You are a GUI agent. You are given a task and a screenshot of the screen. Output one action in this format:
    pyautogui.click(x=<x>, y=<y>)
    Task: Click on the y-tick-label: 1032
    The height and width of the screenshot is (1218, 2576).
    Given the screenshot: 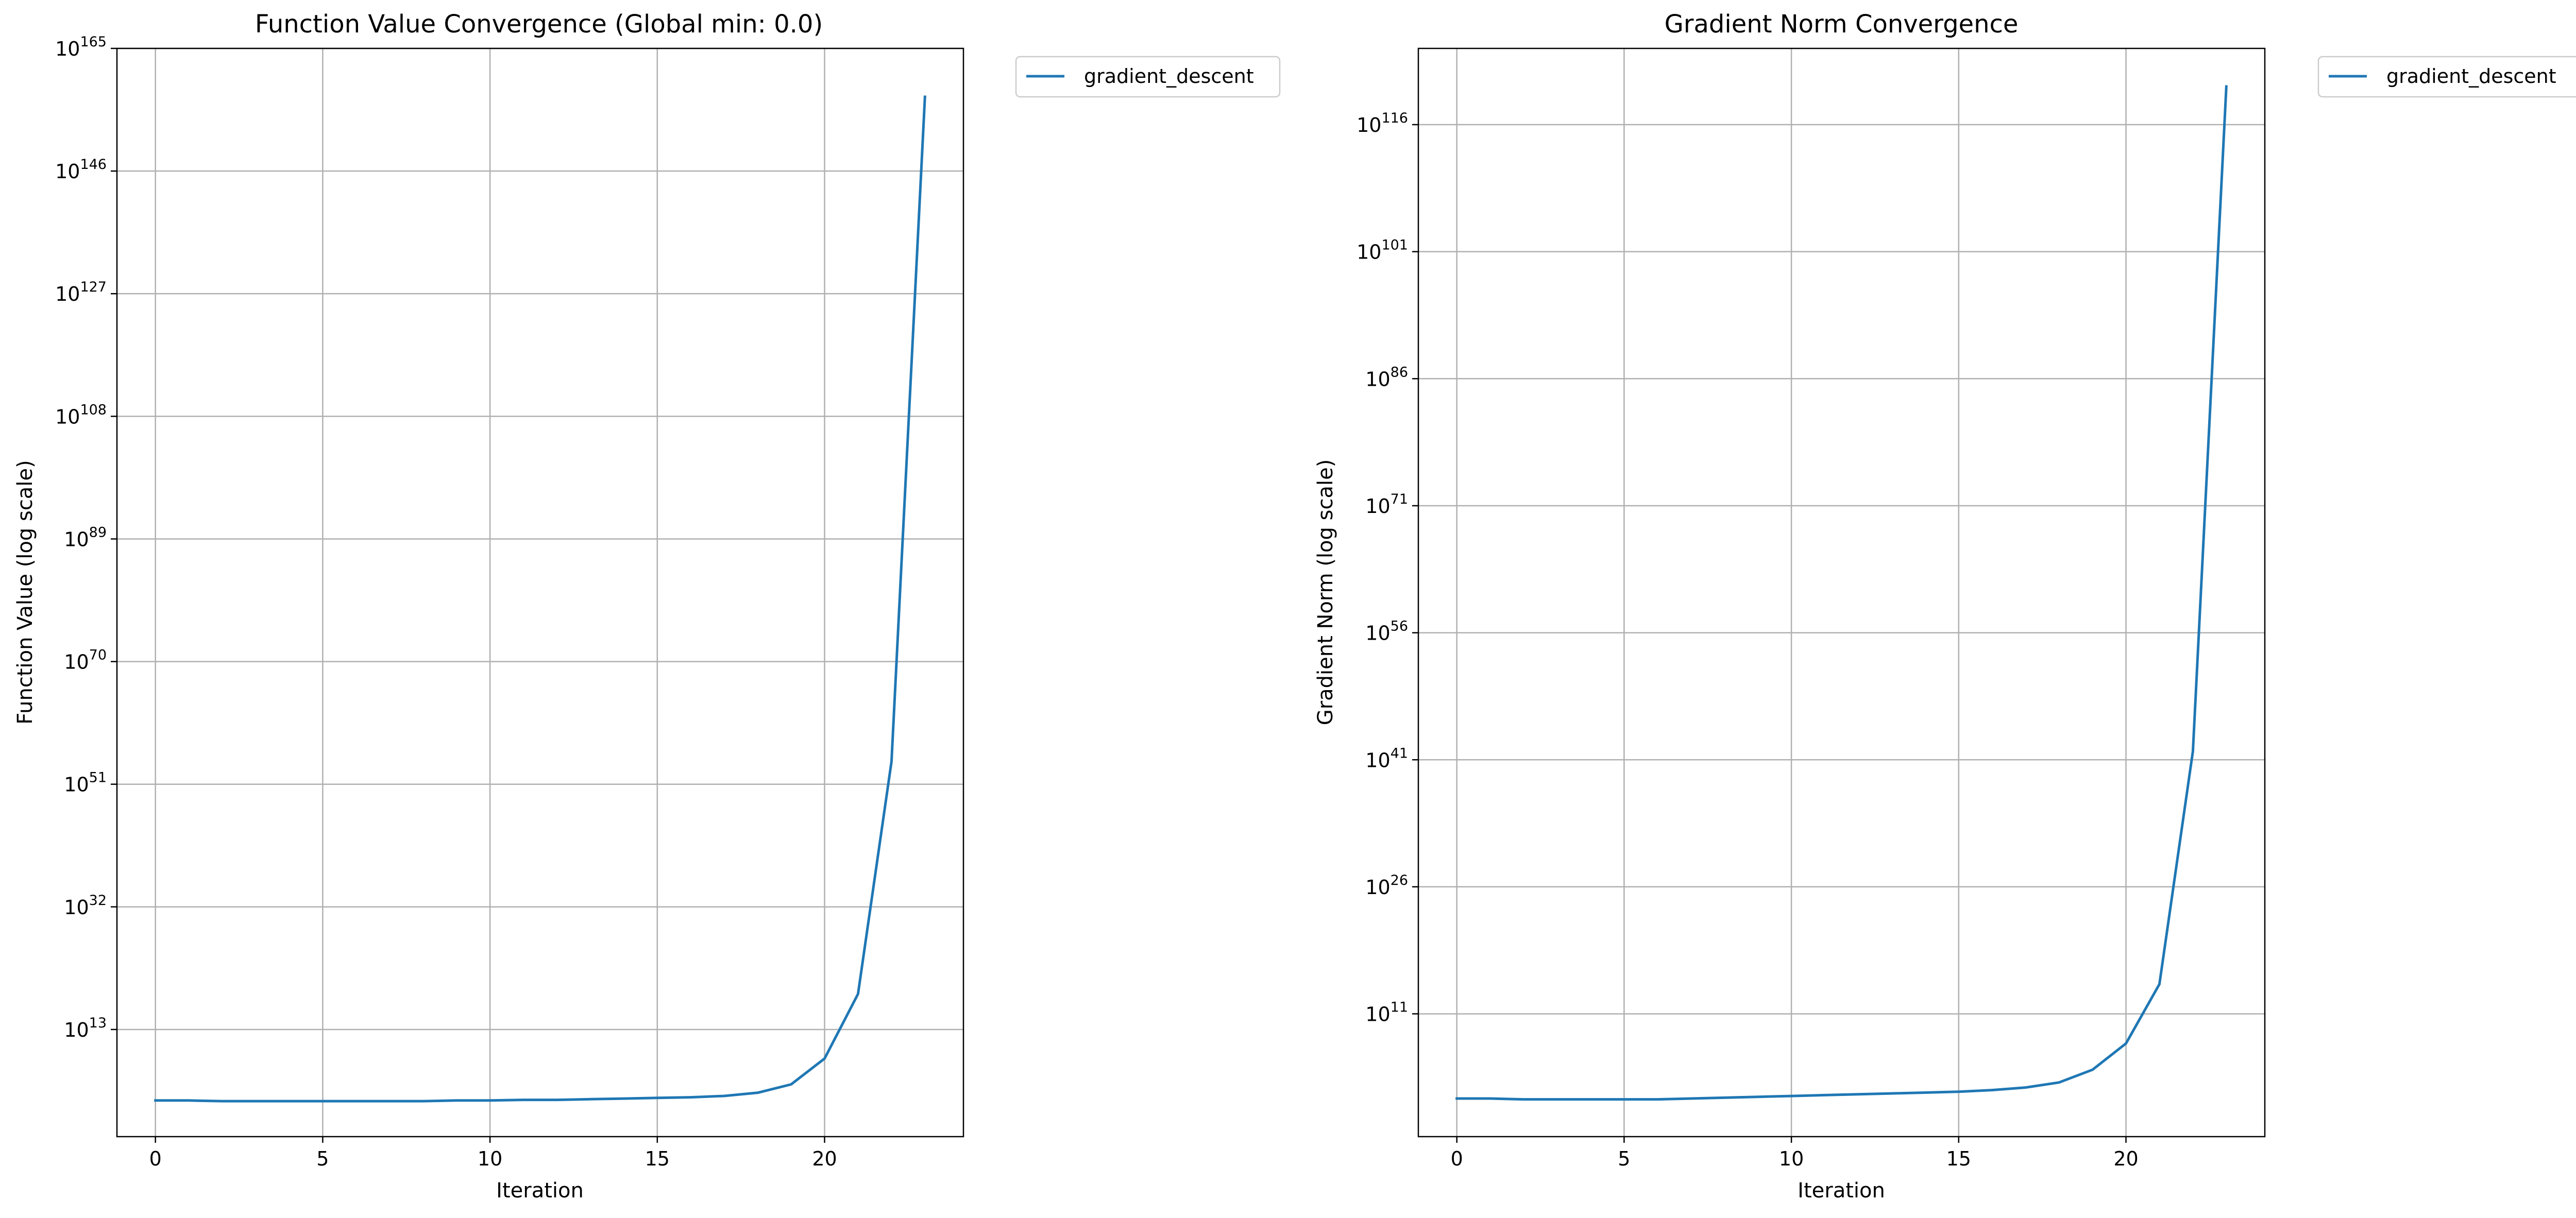 What is the action you would take?
    pyautogui.click(x=85, y=906)
    